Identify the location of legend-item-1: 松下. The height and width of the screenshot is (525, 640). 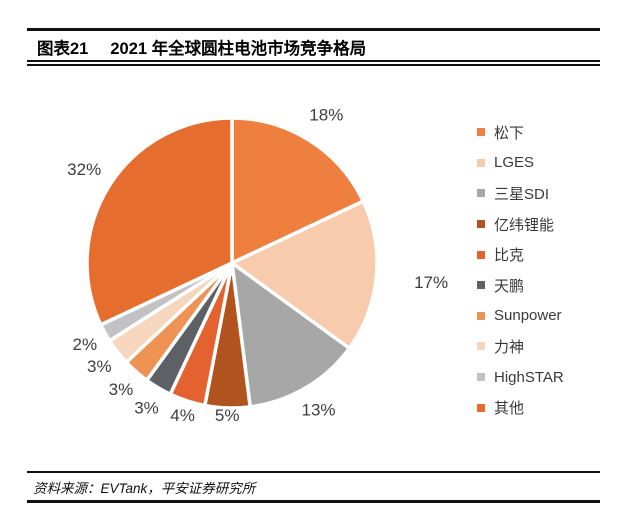
(520, 132).